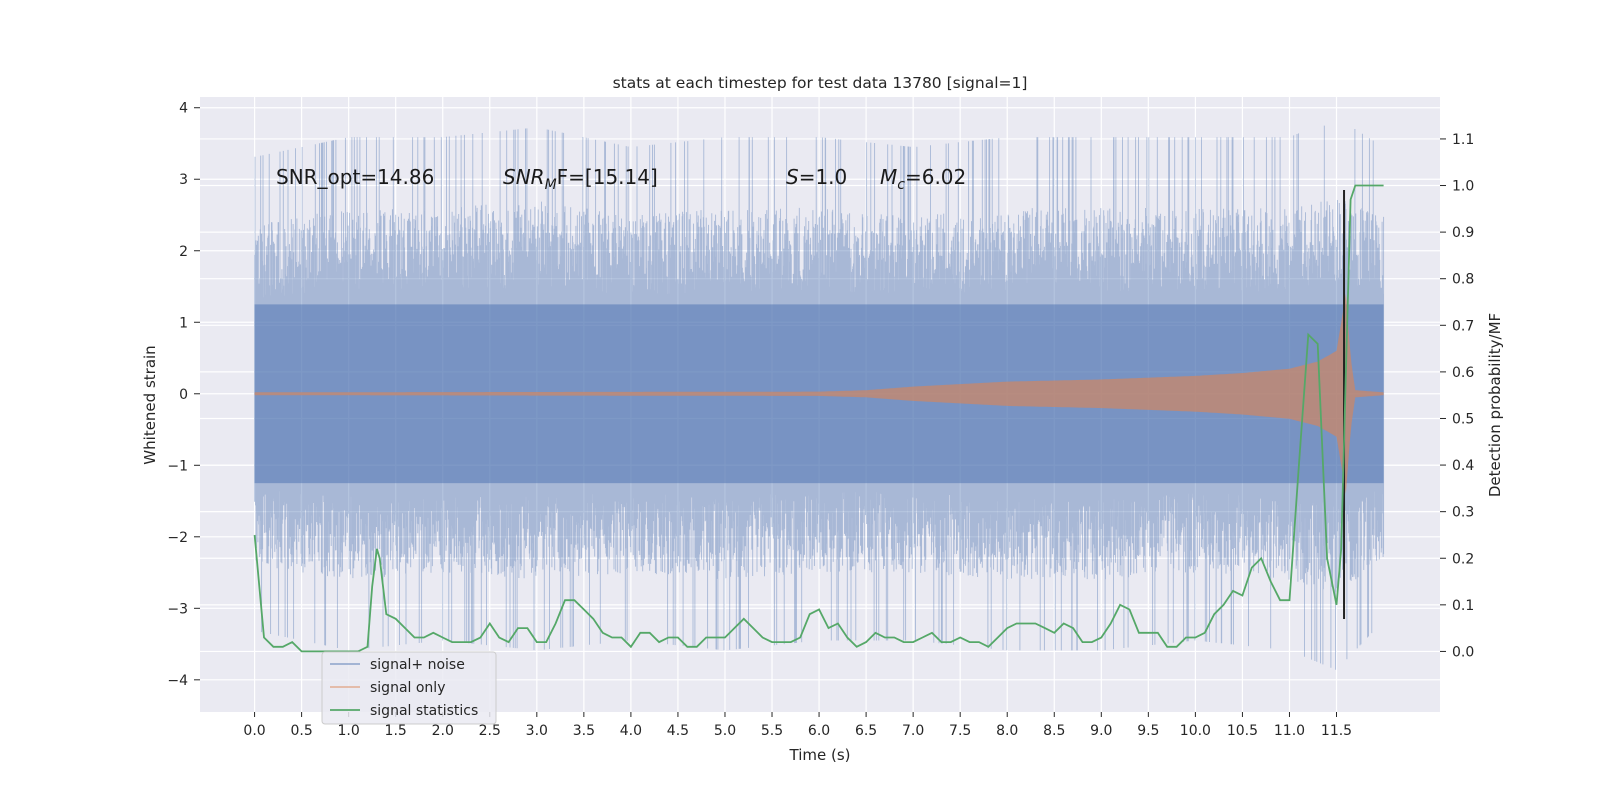  I want to click on x-tick-label: 1.5, so click(396, 731).